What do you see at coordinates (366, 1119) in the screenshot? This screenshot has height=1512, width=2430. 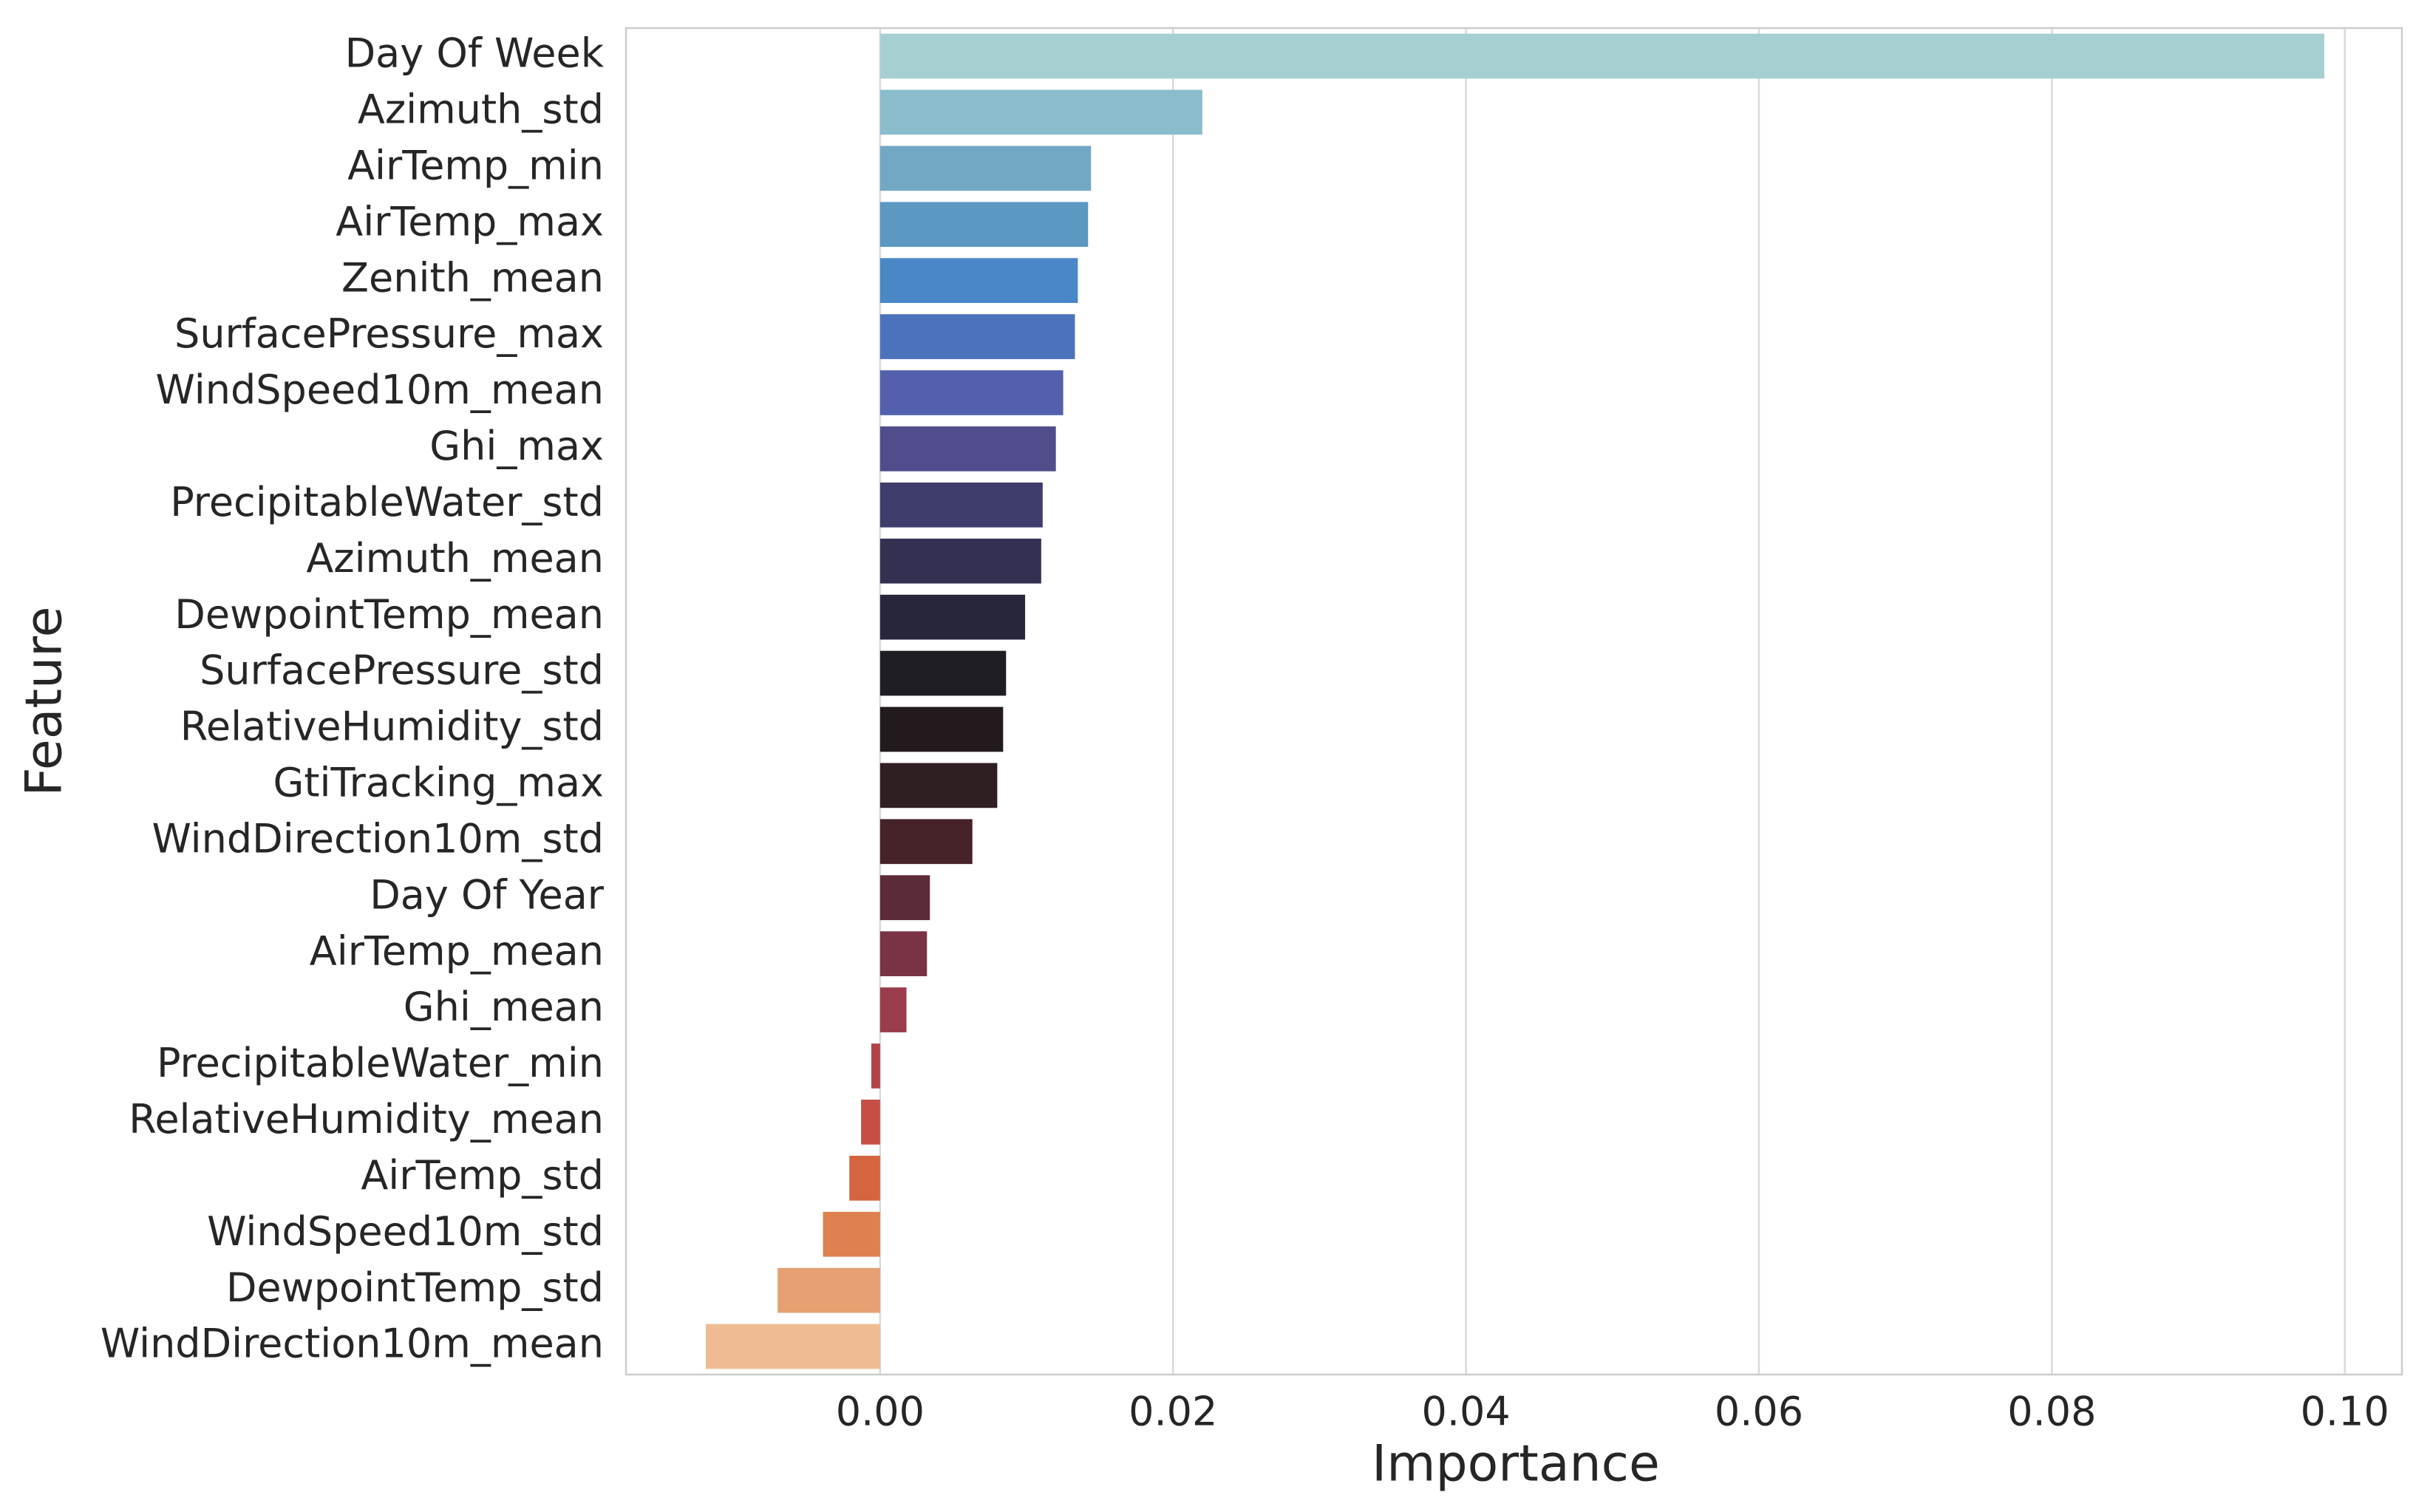 I see `y-tick-label: RelativeHumidity_mean` at bounding box center [366, 1119].